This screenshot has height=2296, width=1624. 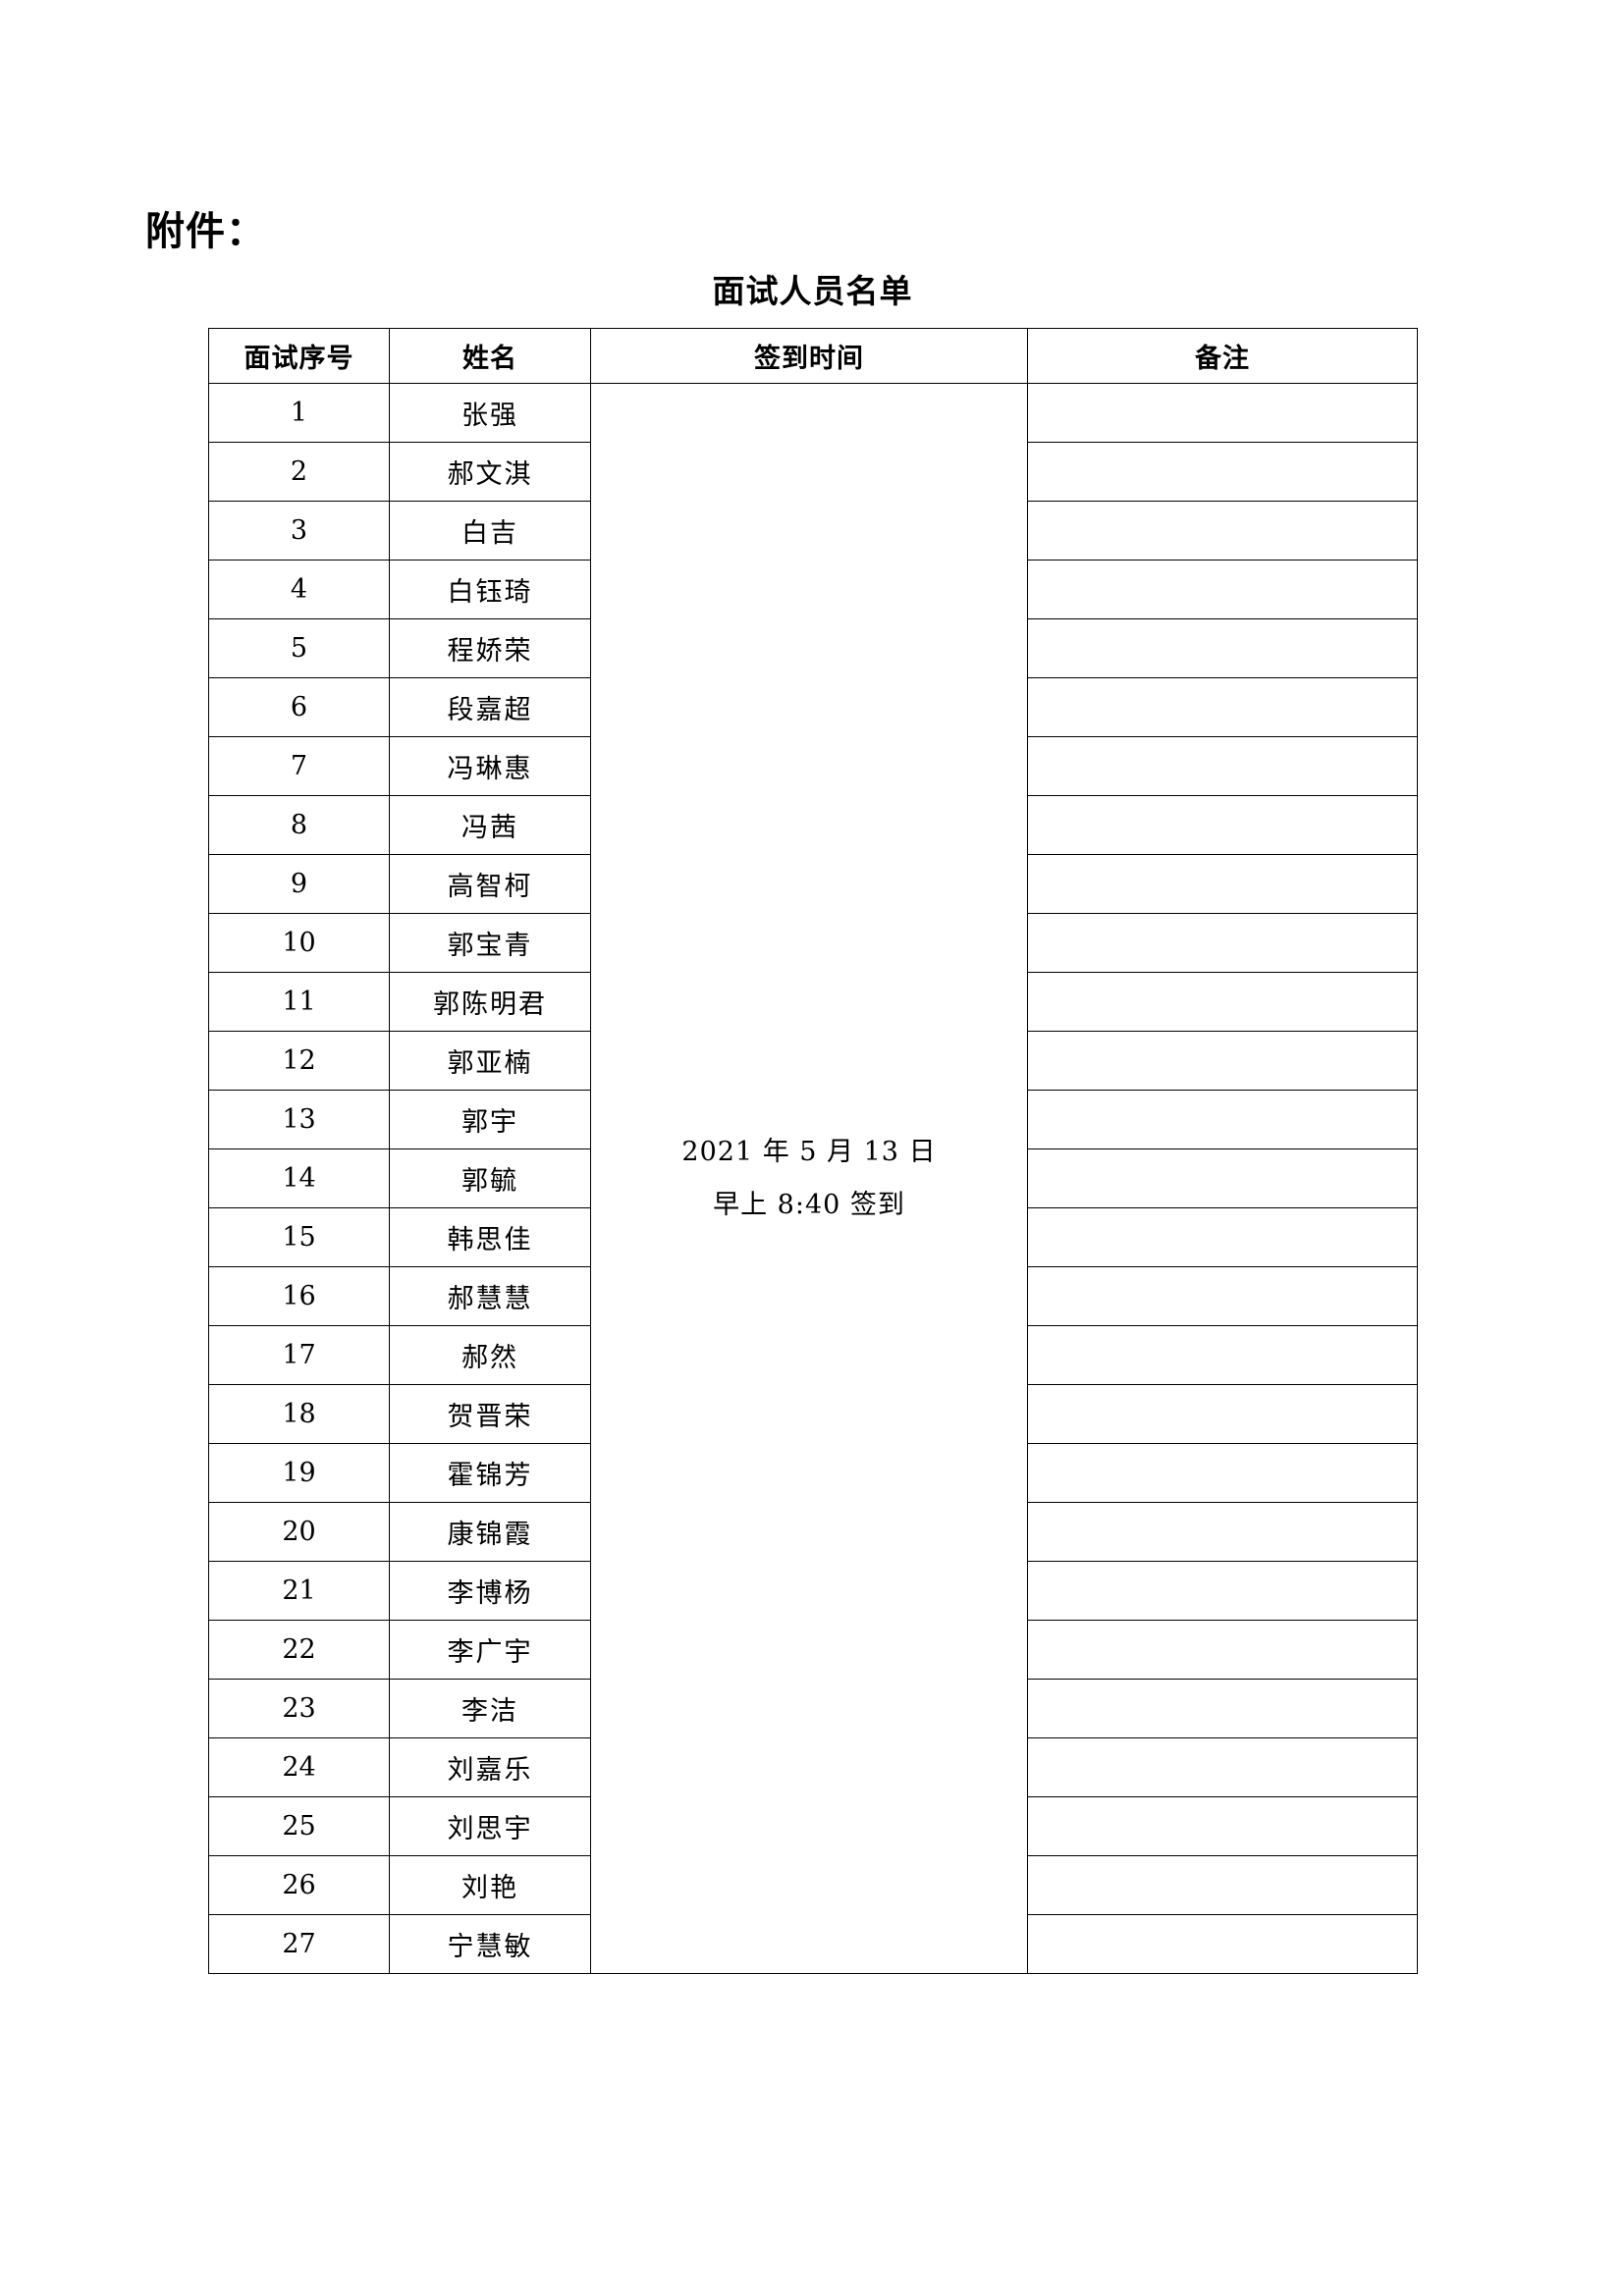 What do you see at coordinates (299, 1826) in the screenshot?
I see `cell-sequence: 25` at bounding box center [299, 1826].